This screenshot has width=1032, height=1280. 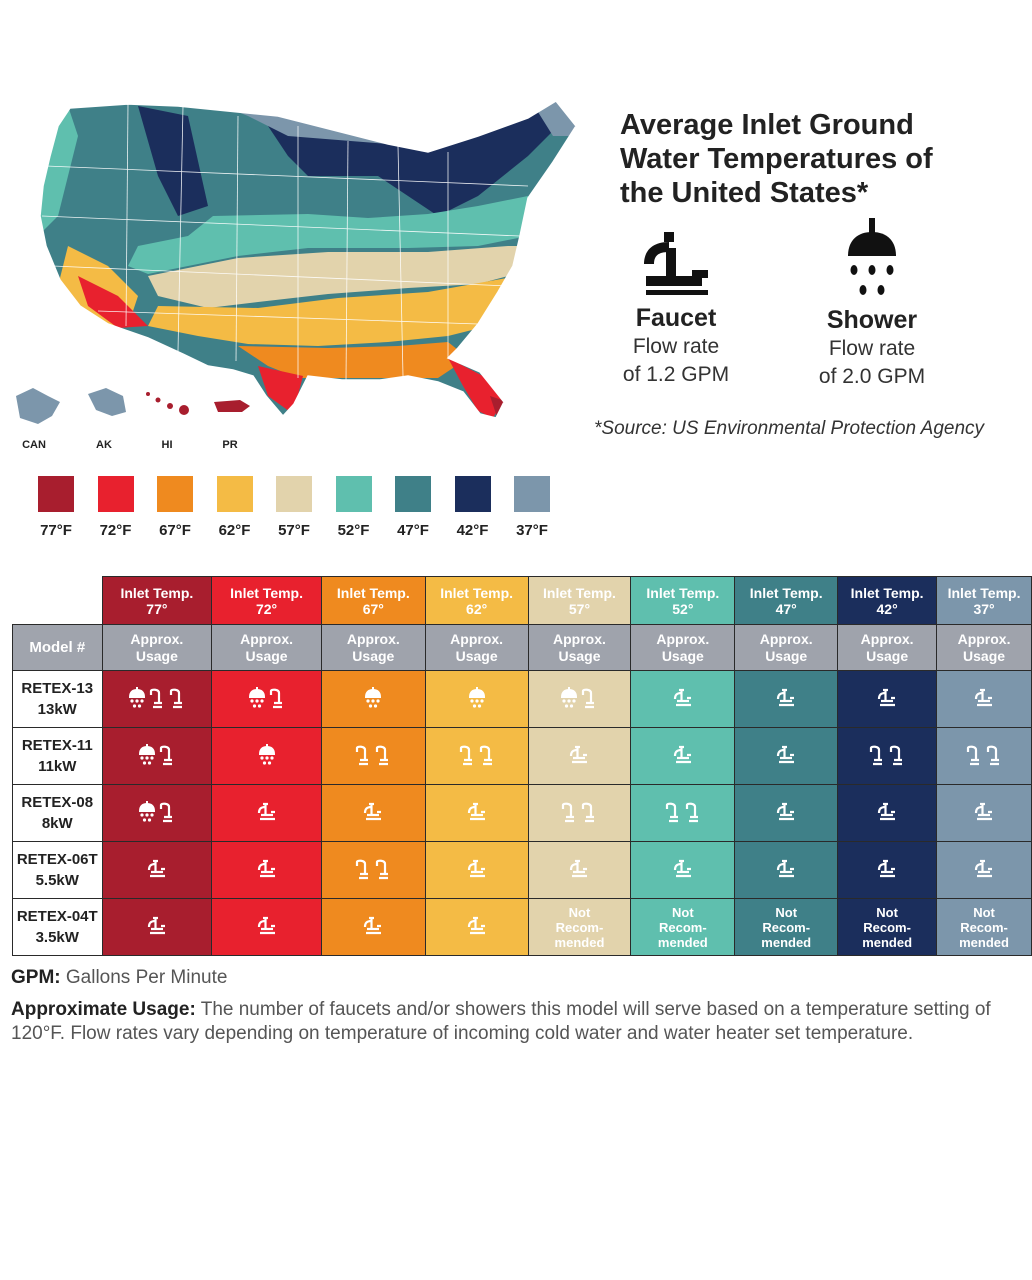 I want to click on map-label-hi: HI, so click(x=167, y=445).